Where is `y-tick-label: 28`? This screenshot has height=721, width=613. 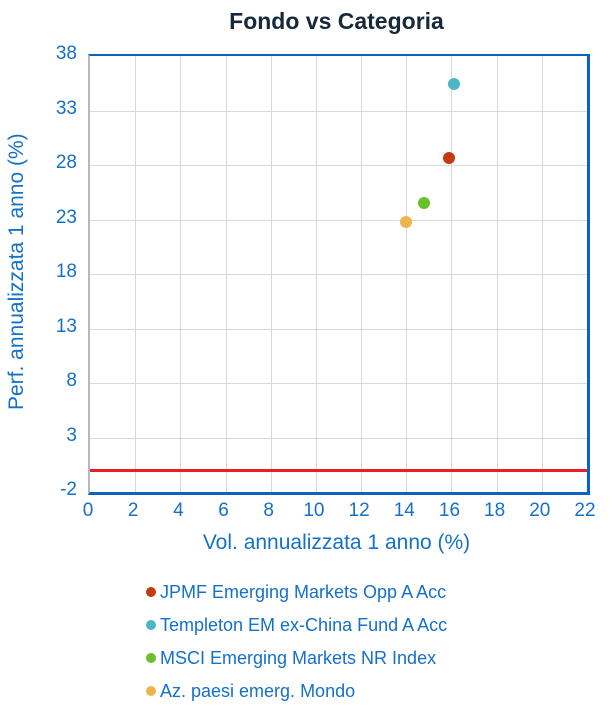
y-tick-label: 28 is located at coordinates (66, 162).